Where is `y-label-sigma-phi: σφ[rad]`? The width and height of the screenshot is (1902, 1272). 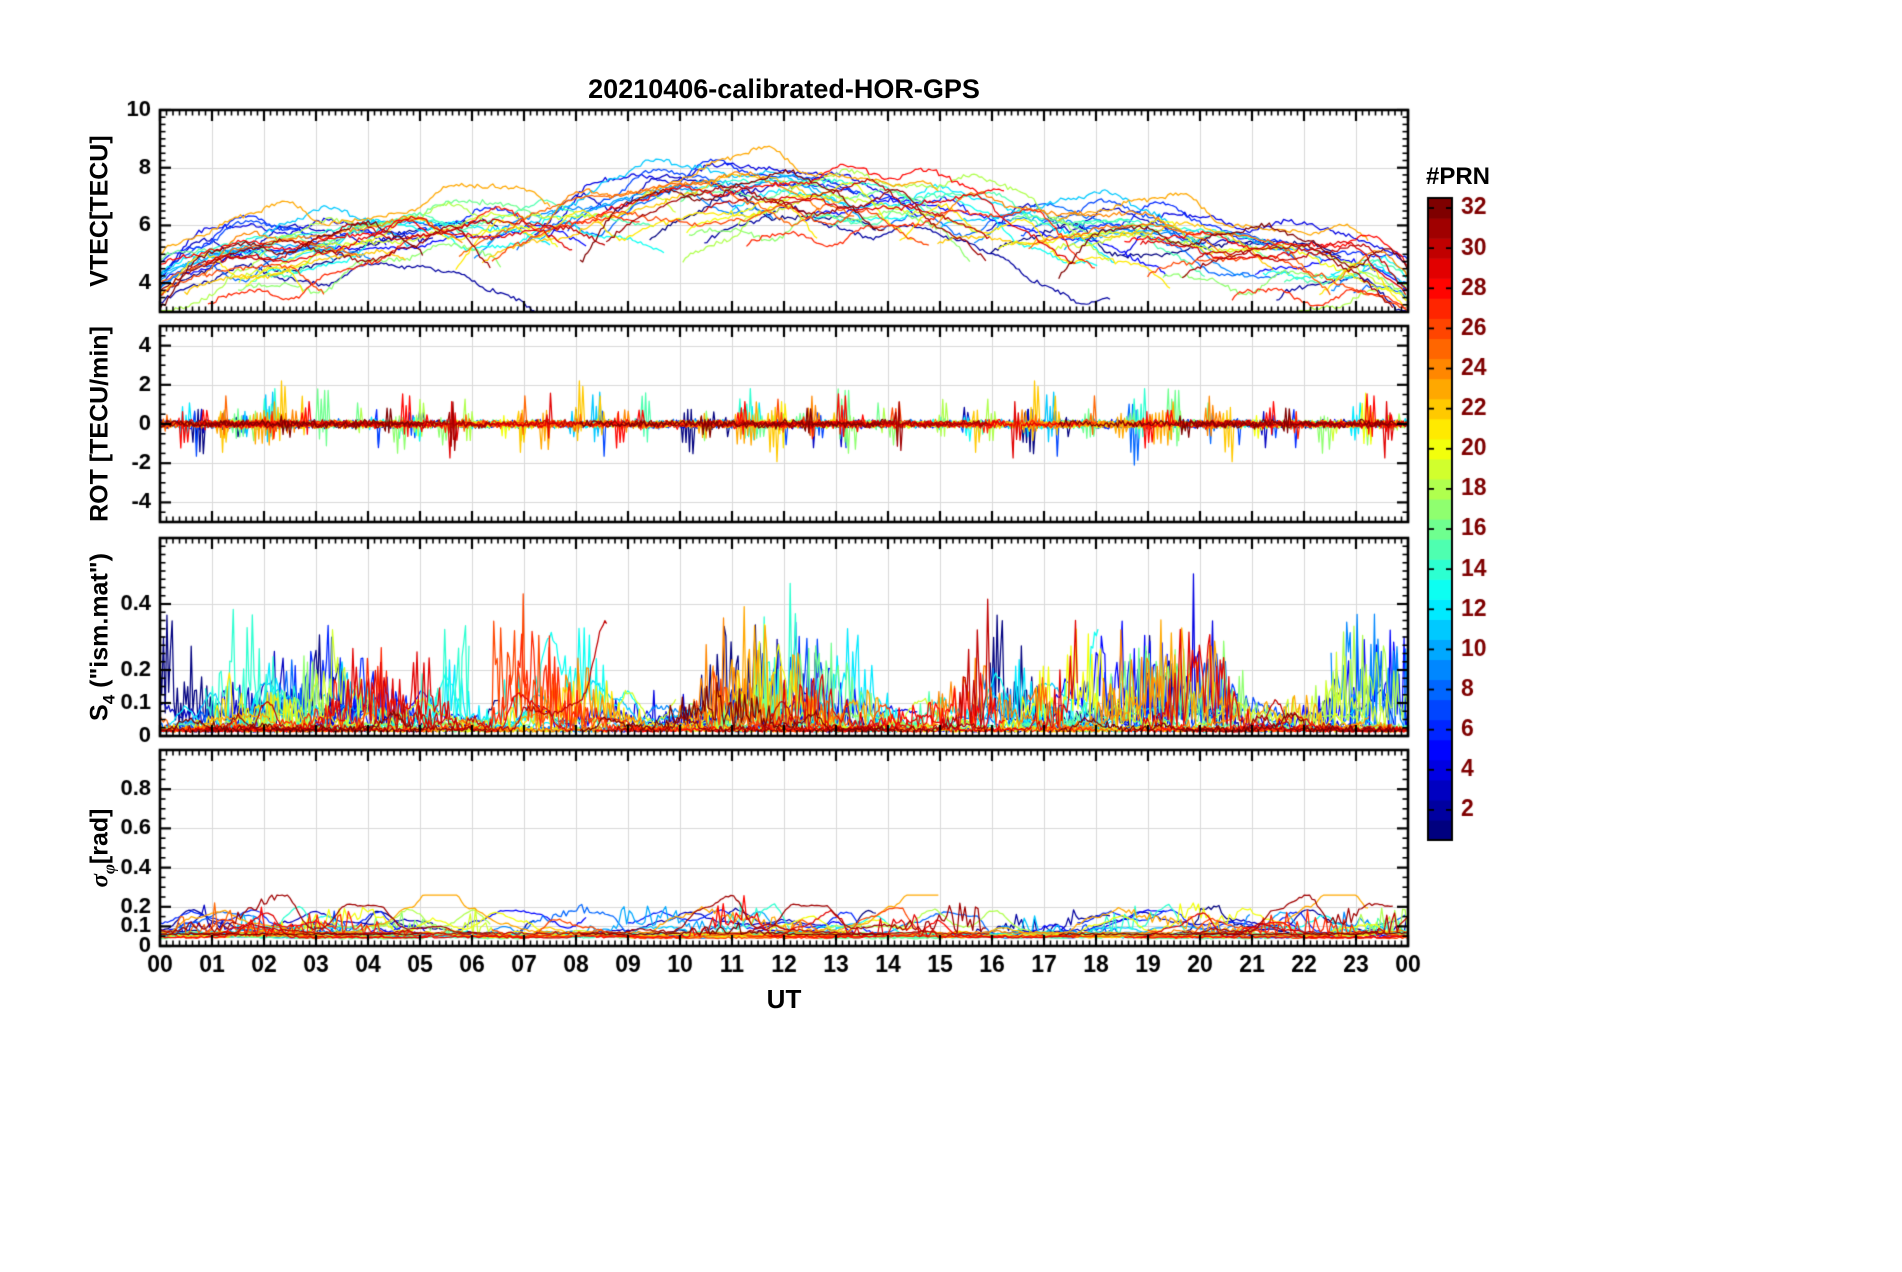
y-label-sigma-phi: σφ[rad] is located at coordinates (102, 848).